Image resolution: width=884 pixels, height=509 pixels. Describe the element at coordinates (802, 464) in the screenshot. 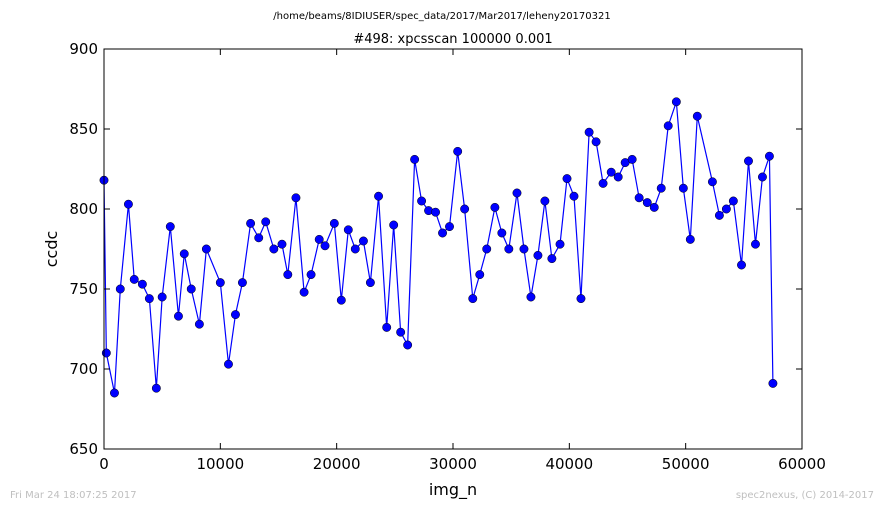

I see `x-tick-label: 60000` at that location.